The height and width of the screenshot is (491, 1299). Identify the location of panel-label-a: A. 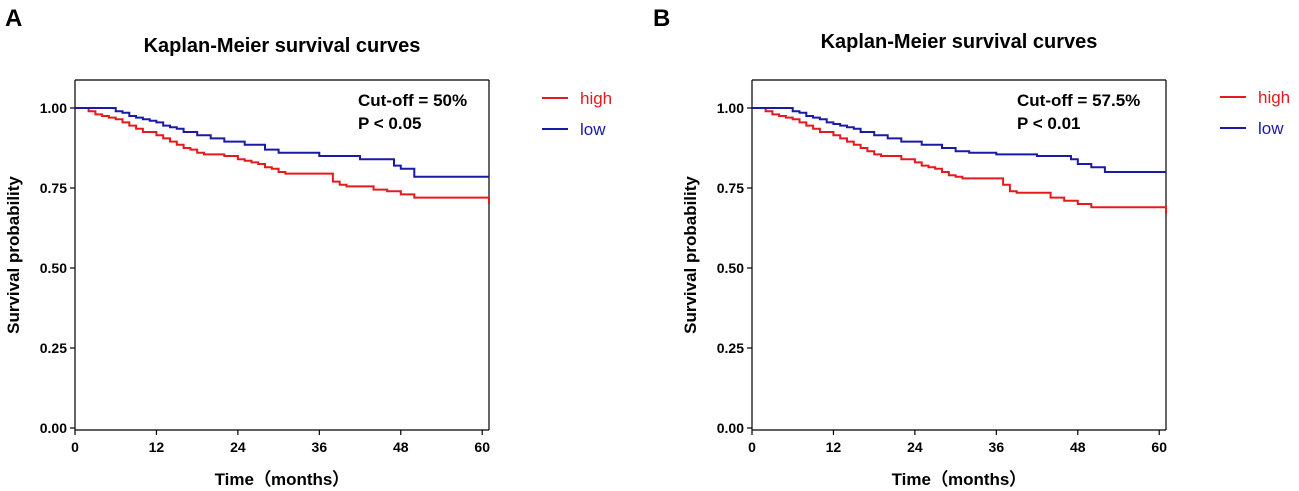
(13, 18).